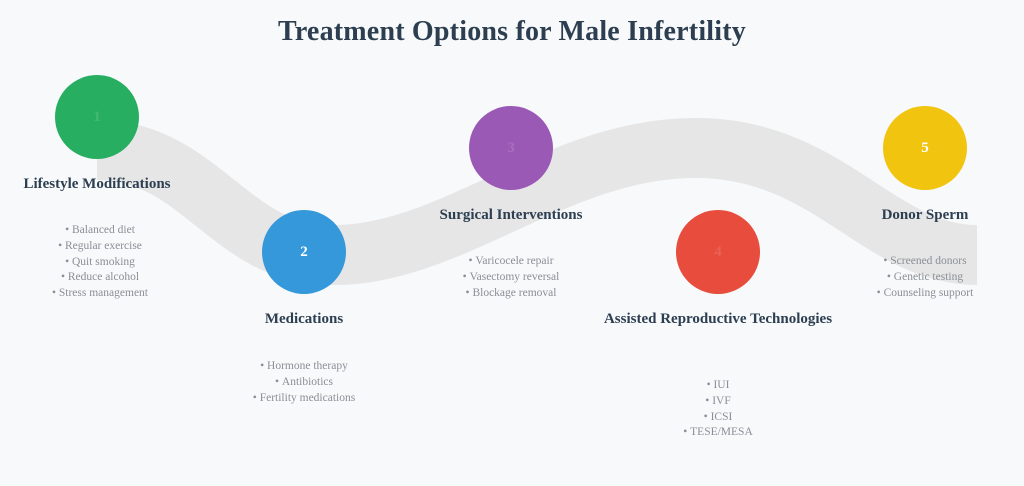 Image resolution: width=1024 pixels, height=486 pixels. Describe the element at coordinates (718, 319) in the screenshot. I see `step-4-title: Assisted Reproductive Technologies` at that location.